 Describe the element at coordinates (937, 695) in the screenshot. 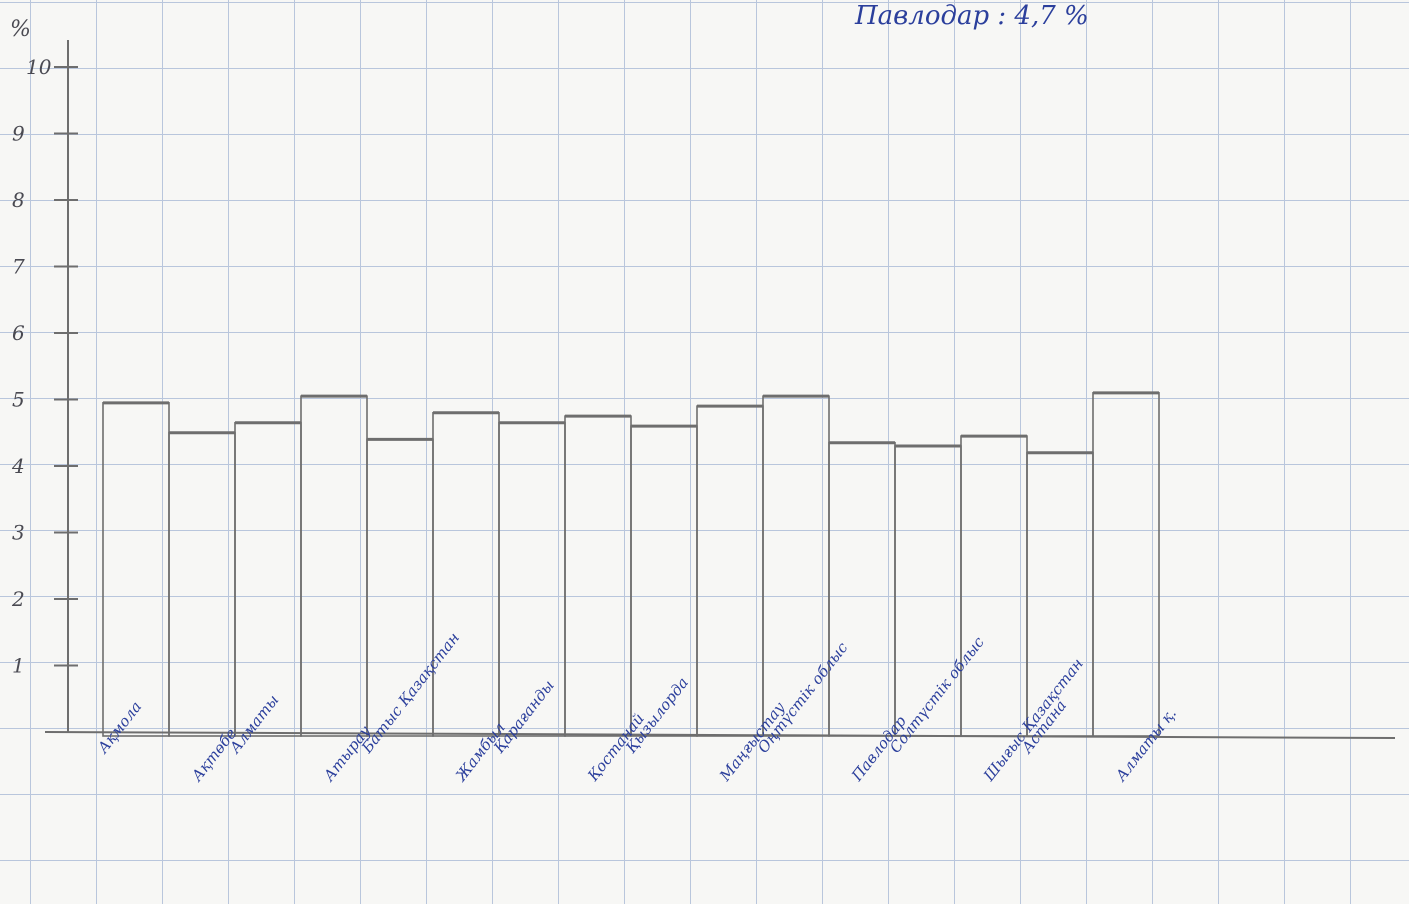

I see `x-category-label: Солтүстік облыс` at that location.